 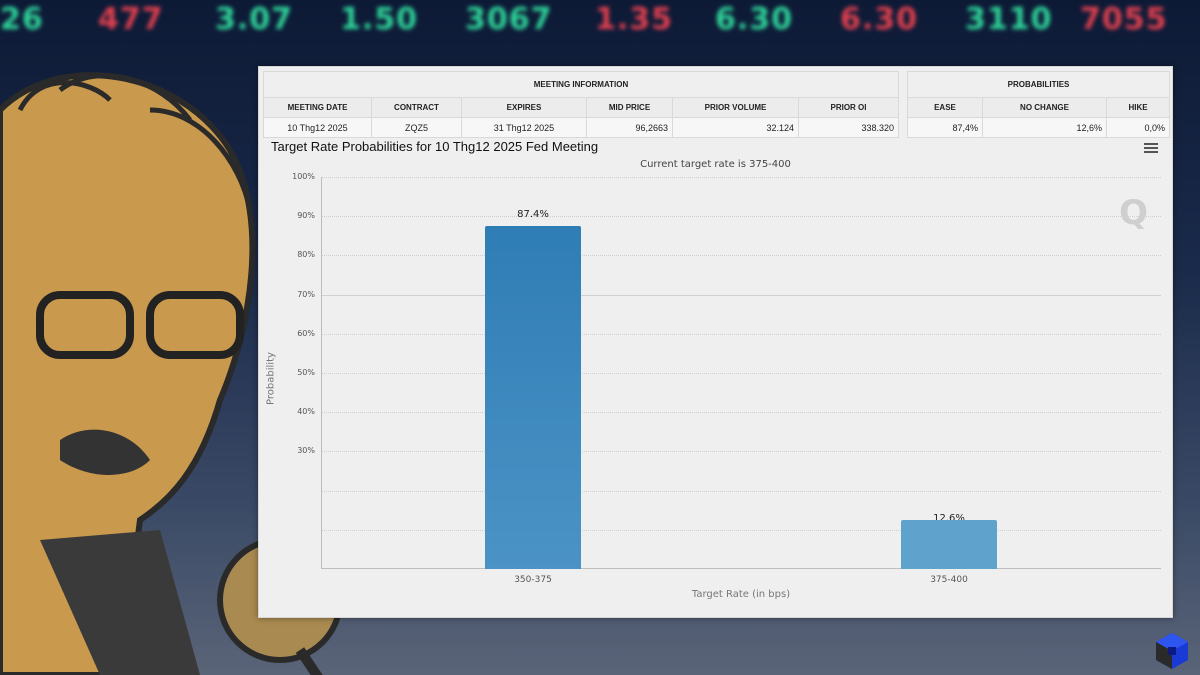 What do you see at coordinates (1009, 19) in the screenshot?
I see `ticker-value: 3110` at bounding box center [1009, 19].